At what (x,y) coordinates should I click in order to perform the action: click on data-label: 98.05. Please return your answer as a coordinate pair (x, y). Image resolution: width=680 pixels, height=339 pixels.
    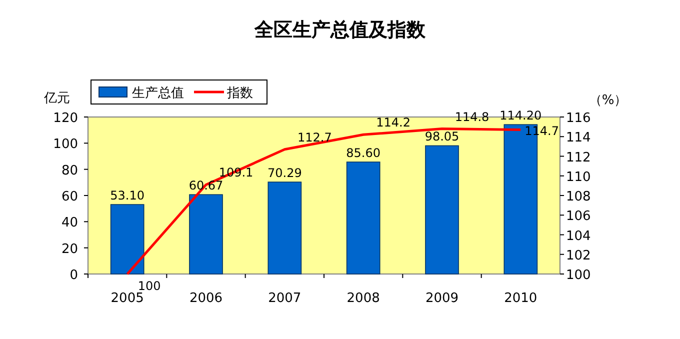
    Looking at the image, I should click on (442, 137).